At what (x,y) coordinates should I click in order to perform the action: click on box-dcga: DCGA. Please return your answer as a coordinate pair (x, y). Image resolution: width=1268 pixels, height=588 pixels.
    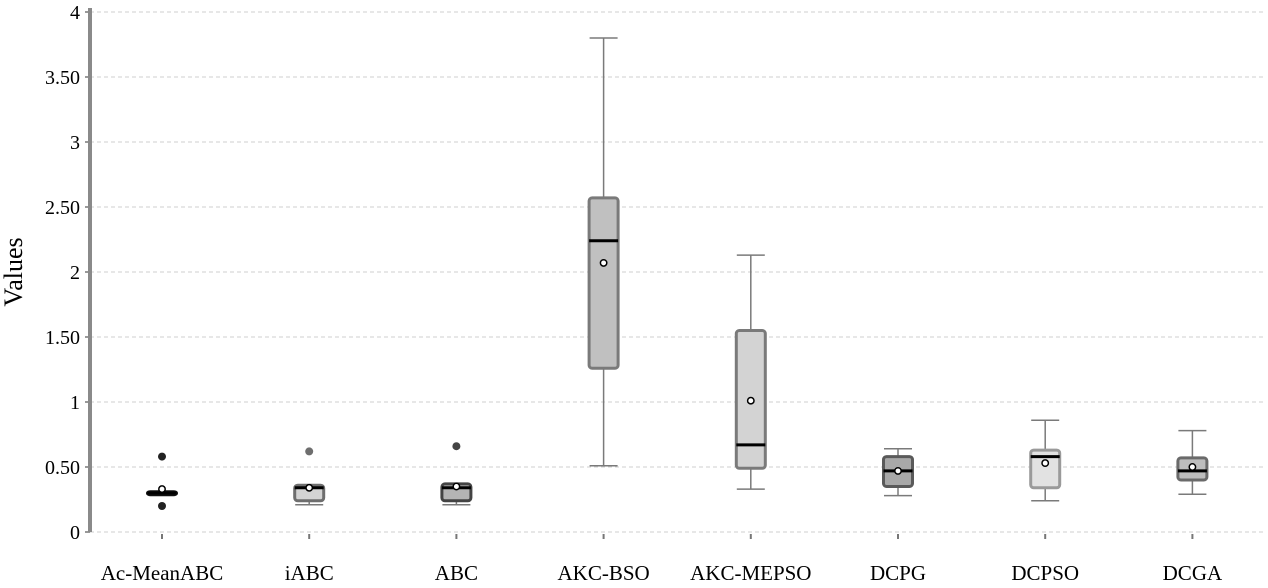
    Looking at the image, I should click on (1193, 507).